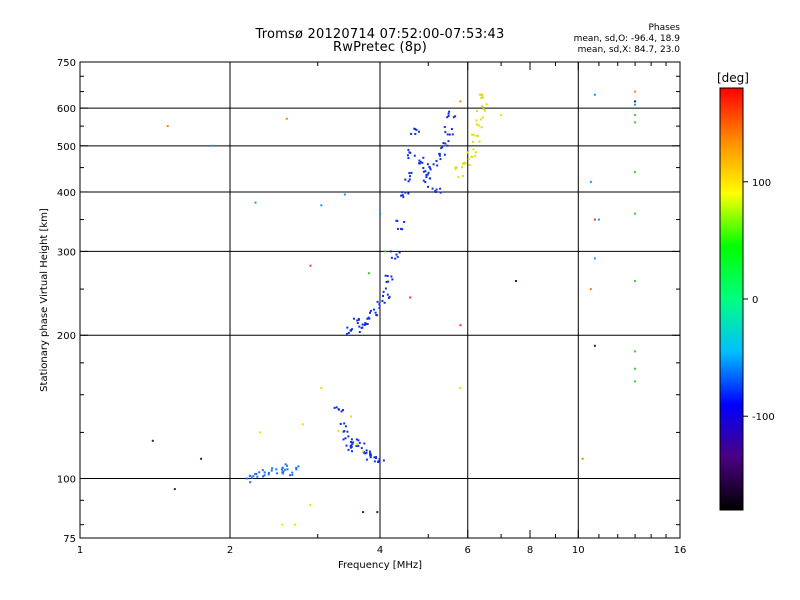 This screenshot has width=800, height=600. Describe the element at coordinates (628, 50) in the screenshot. I see `stats-x-mode: mean, sd,X: 84.7, 23.0` at that location.